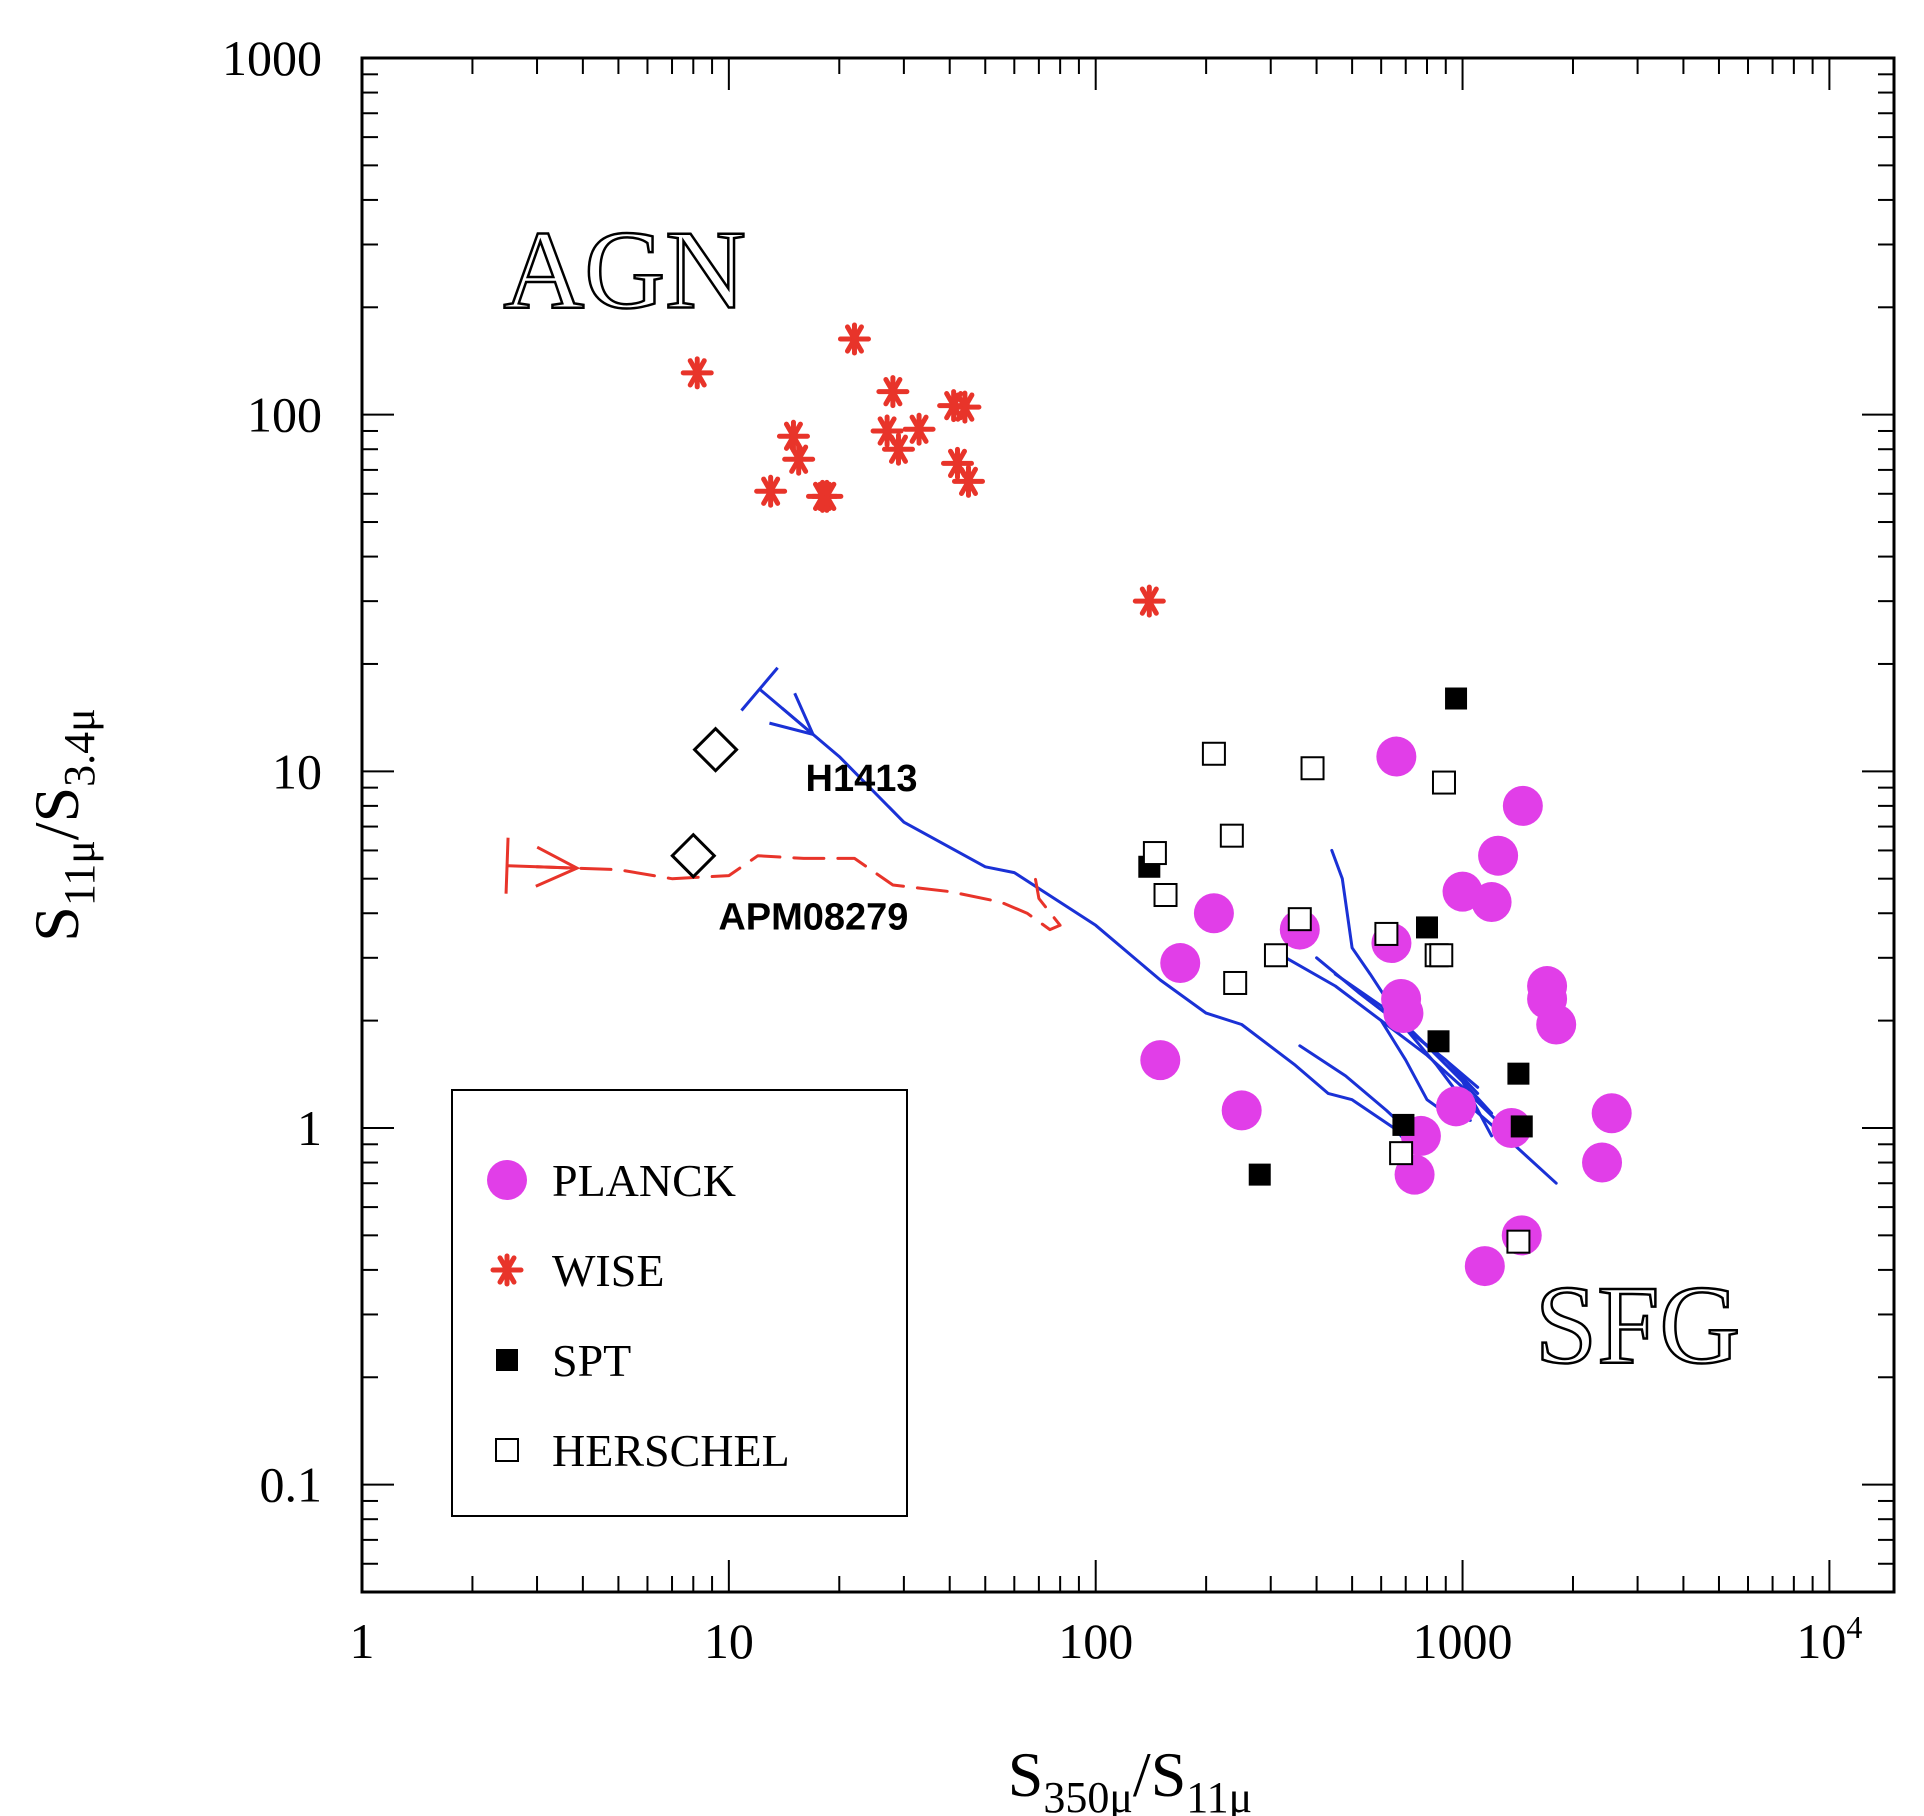  I want to click on y-tick-label: 0.1, so click(291, 1485).